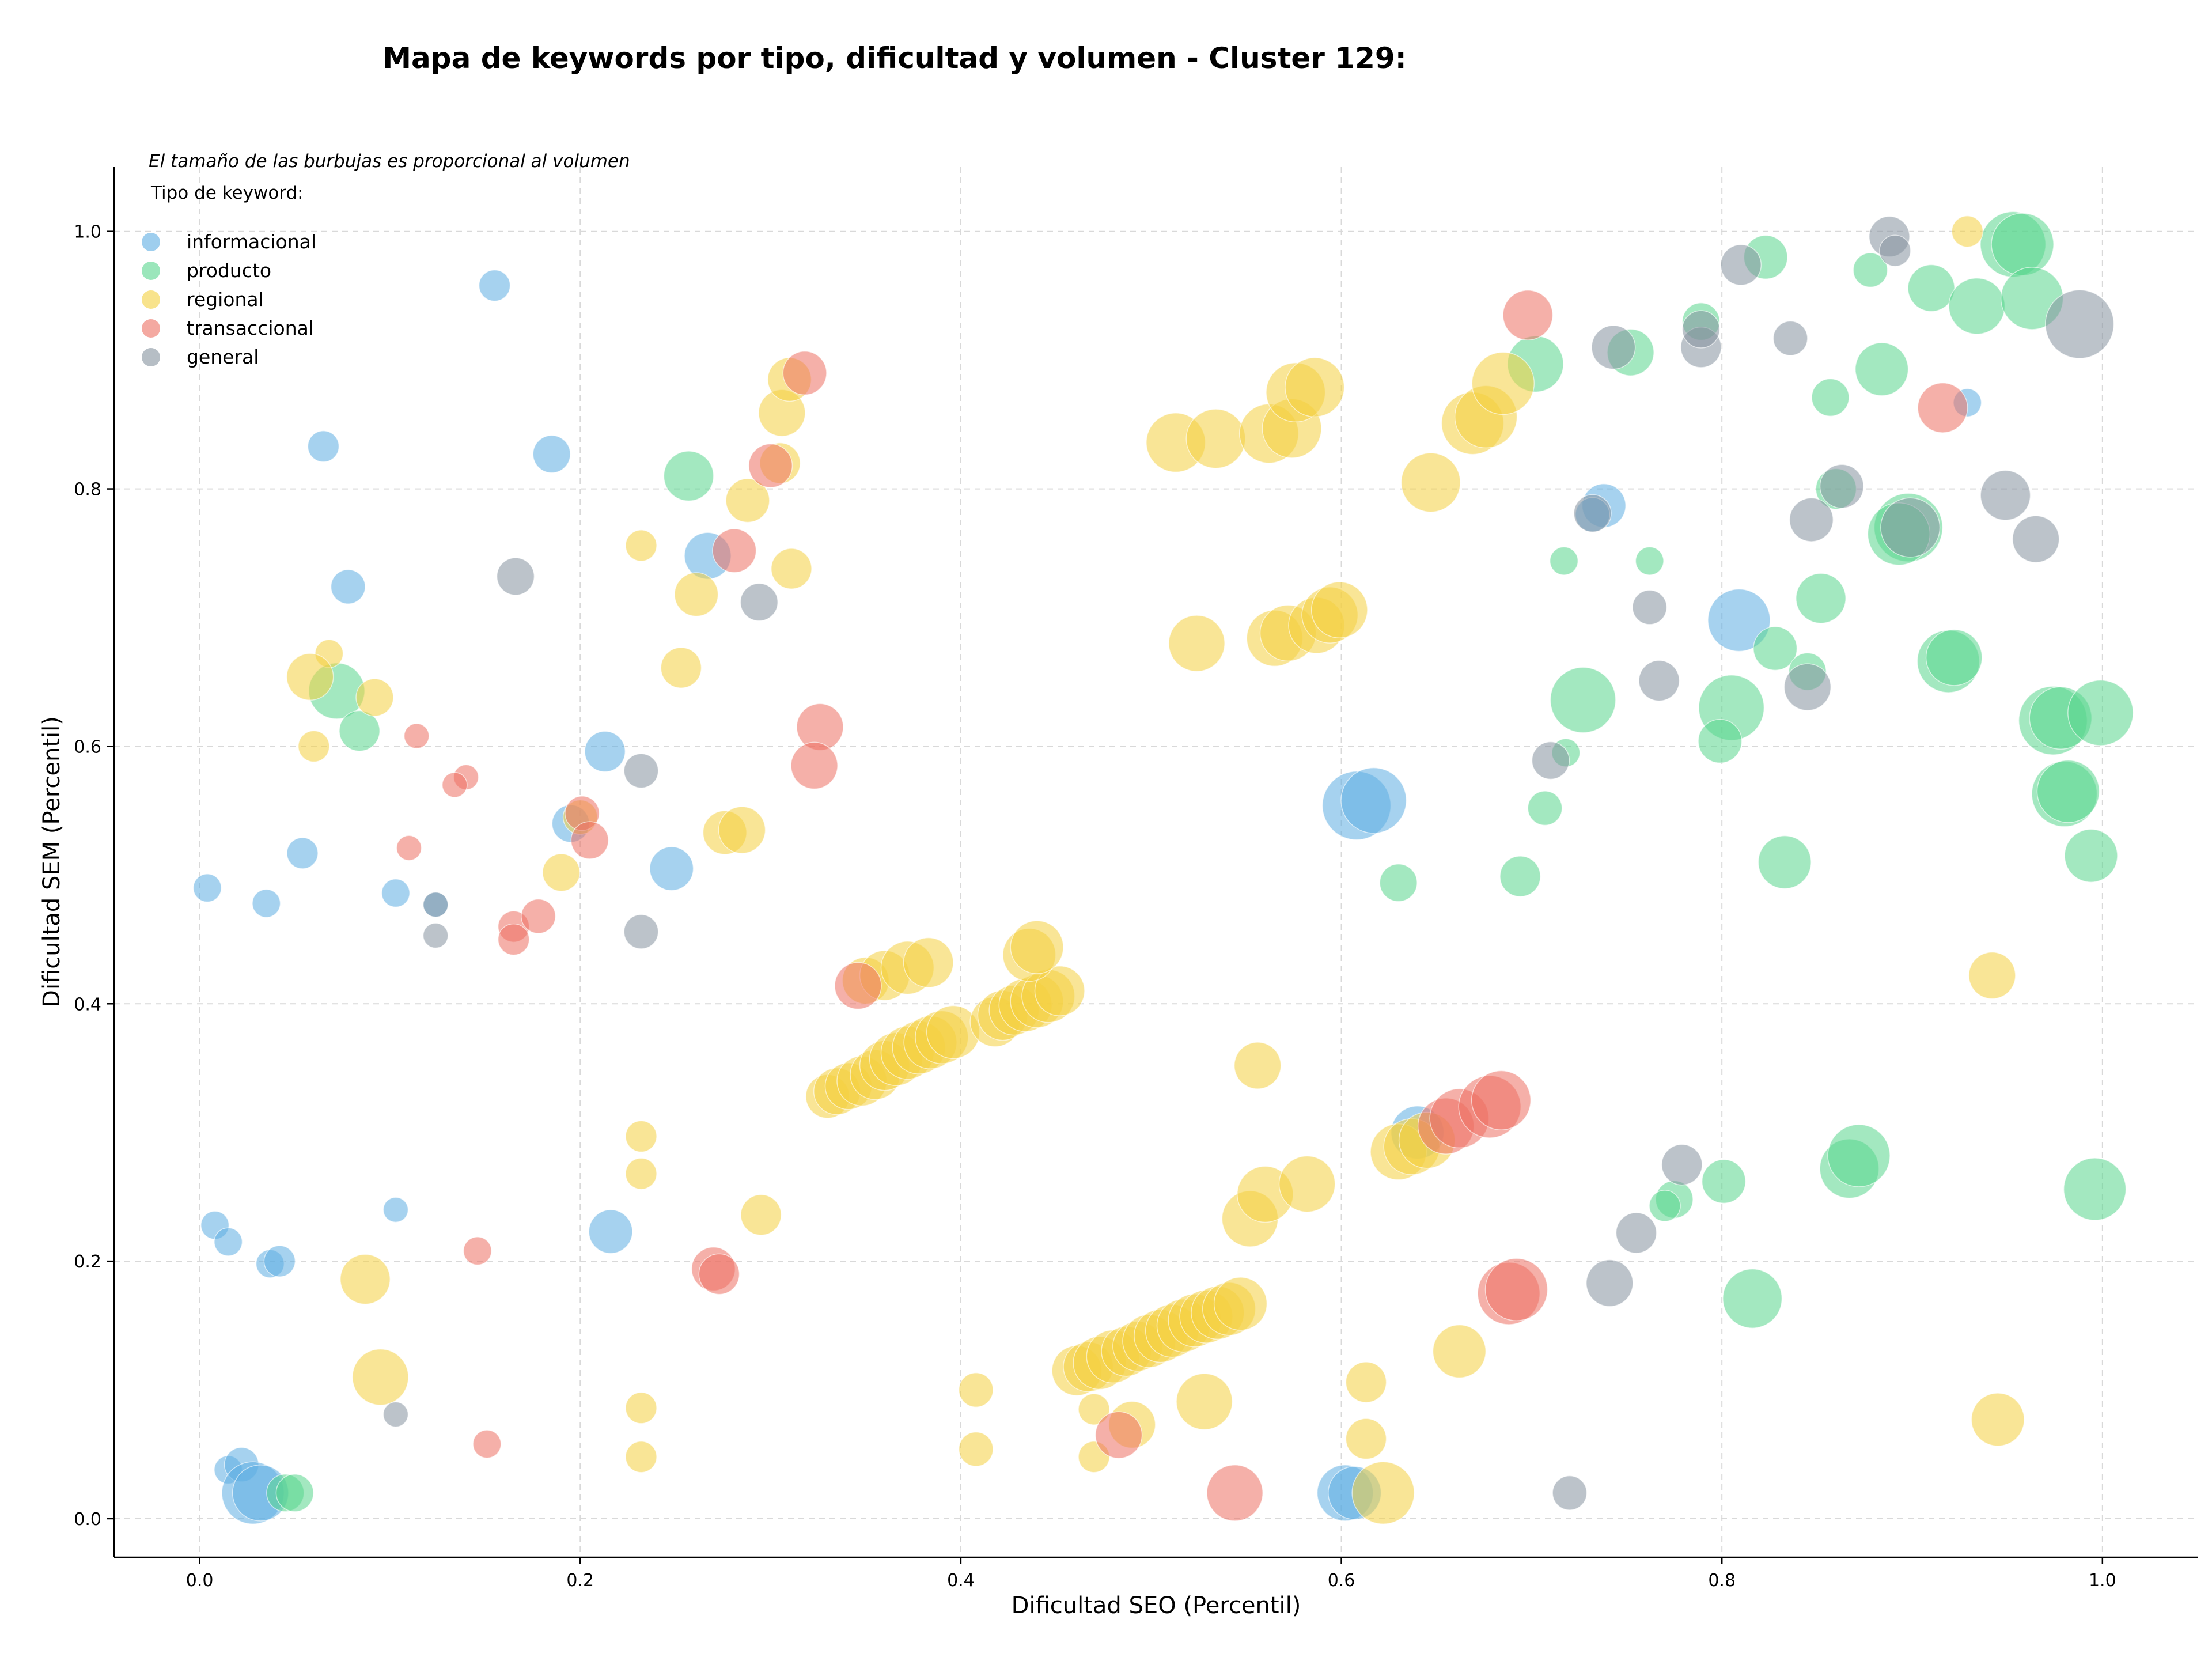 The height and width of the screenshot is (1661, 2212). Describe the element at coordinates (87, 747) in the screenshot. I see `y-tick-label: 0.6` at that location.